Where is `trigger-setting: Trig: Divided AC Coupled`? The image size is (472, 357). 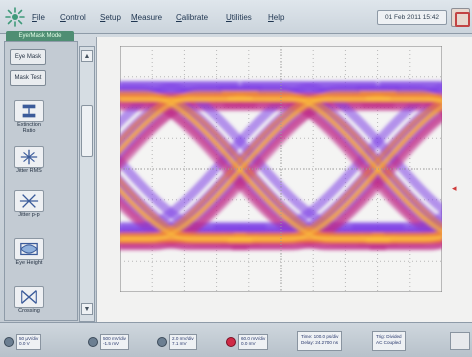
trigger-setting: Trig: Divided AC Coupled is located at coordinates (389, 341).